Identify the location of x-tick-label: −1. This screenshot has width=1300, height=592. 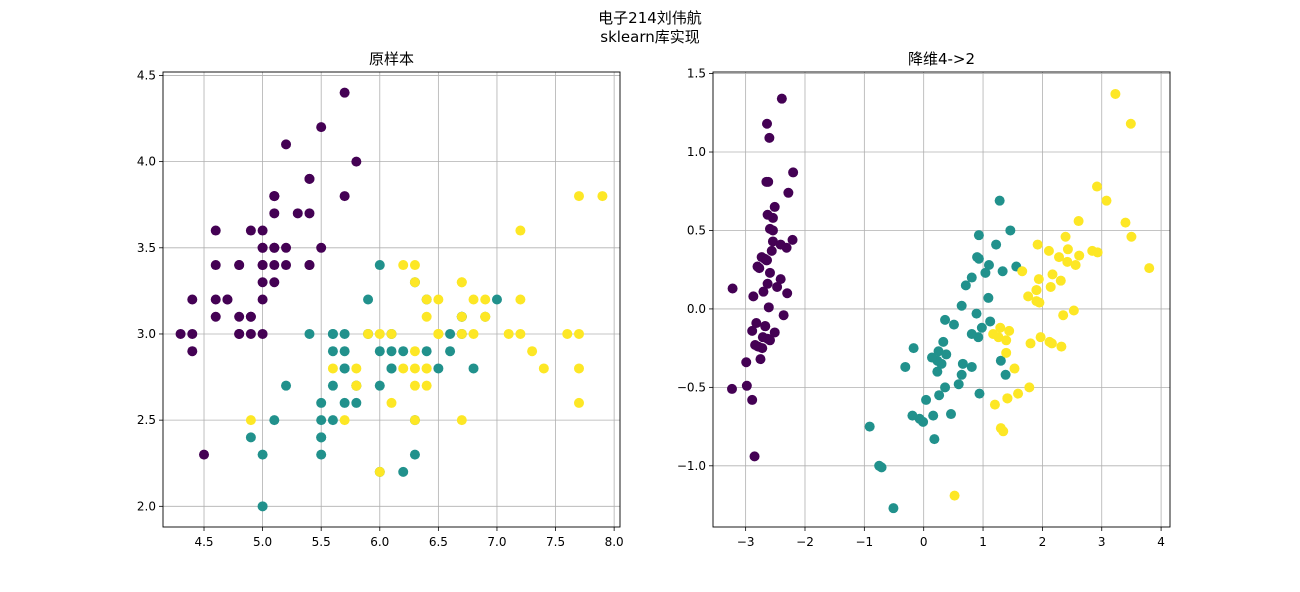
(864, 542).